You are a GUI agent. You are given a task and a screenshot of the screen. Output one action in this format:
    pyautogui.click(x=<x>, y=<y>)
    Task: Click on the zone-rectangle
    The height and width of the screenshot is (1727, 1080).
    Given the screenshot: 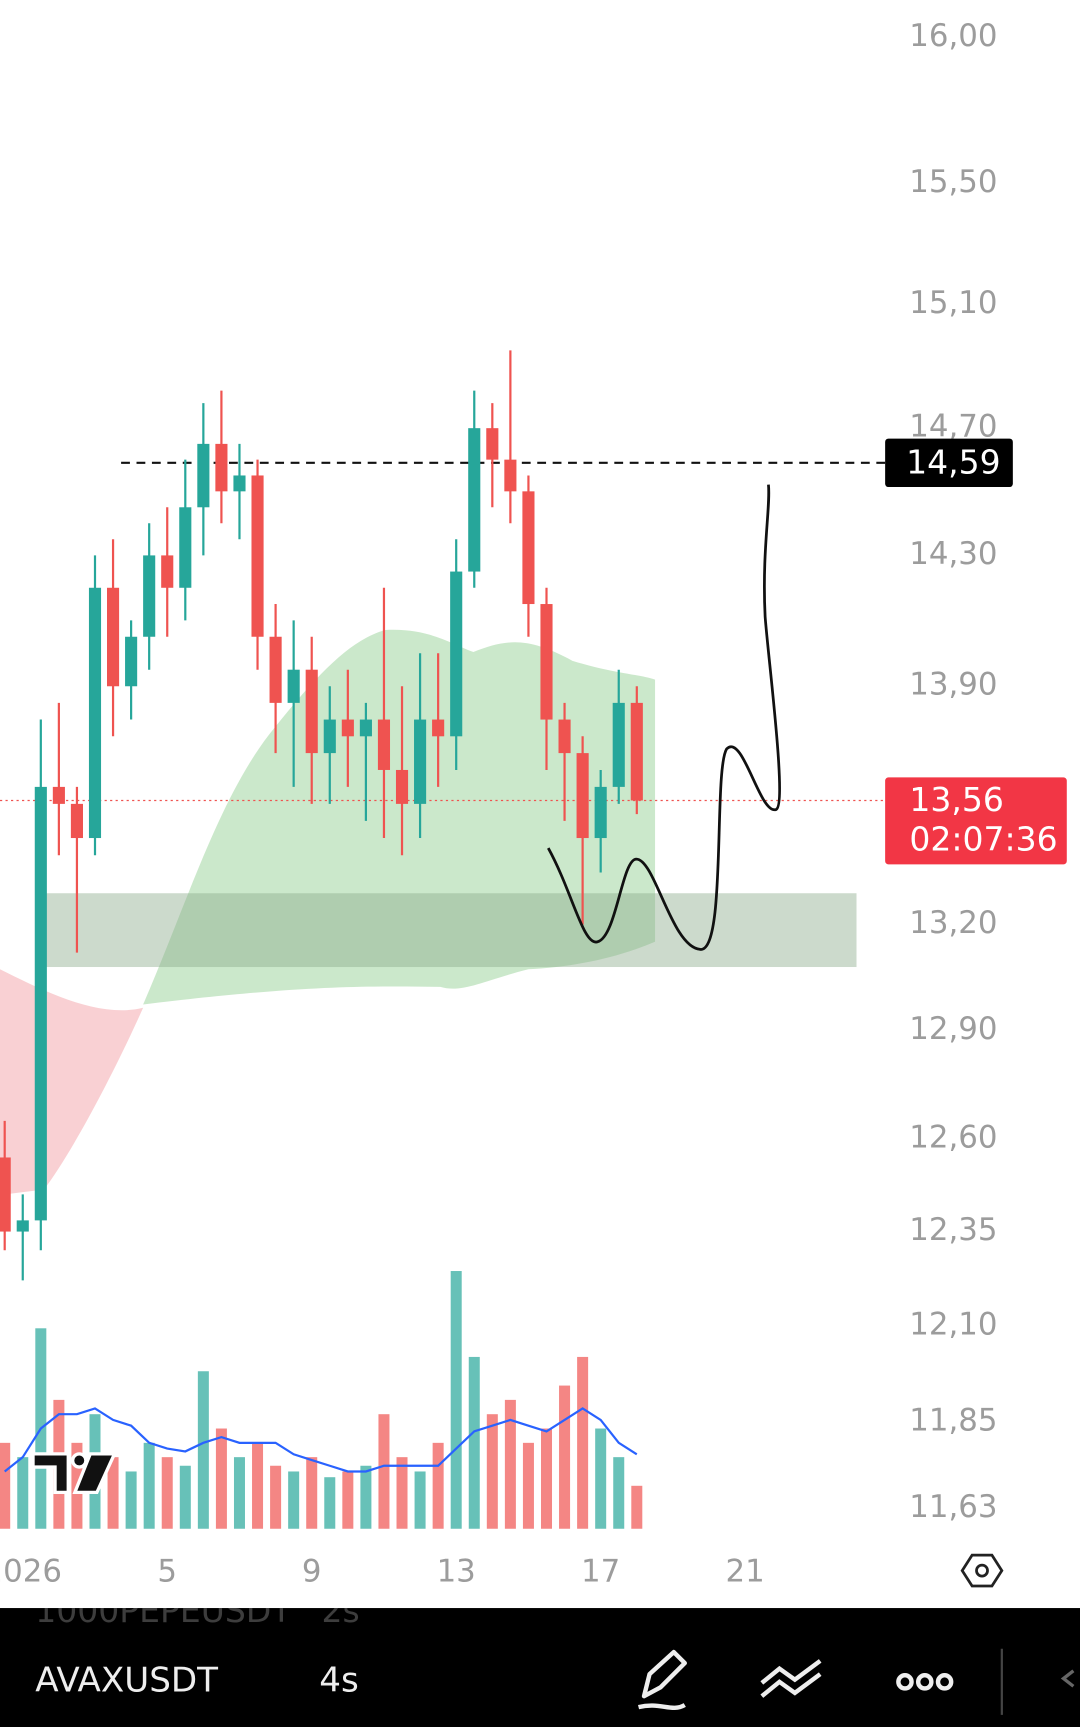 What is the action you would take?
    pyautogui.click(x=448, y=930)
    